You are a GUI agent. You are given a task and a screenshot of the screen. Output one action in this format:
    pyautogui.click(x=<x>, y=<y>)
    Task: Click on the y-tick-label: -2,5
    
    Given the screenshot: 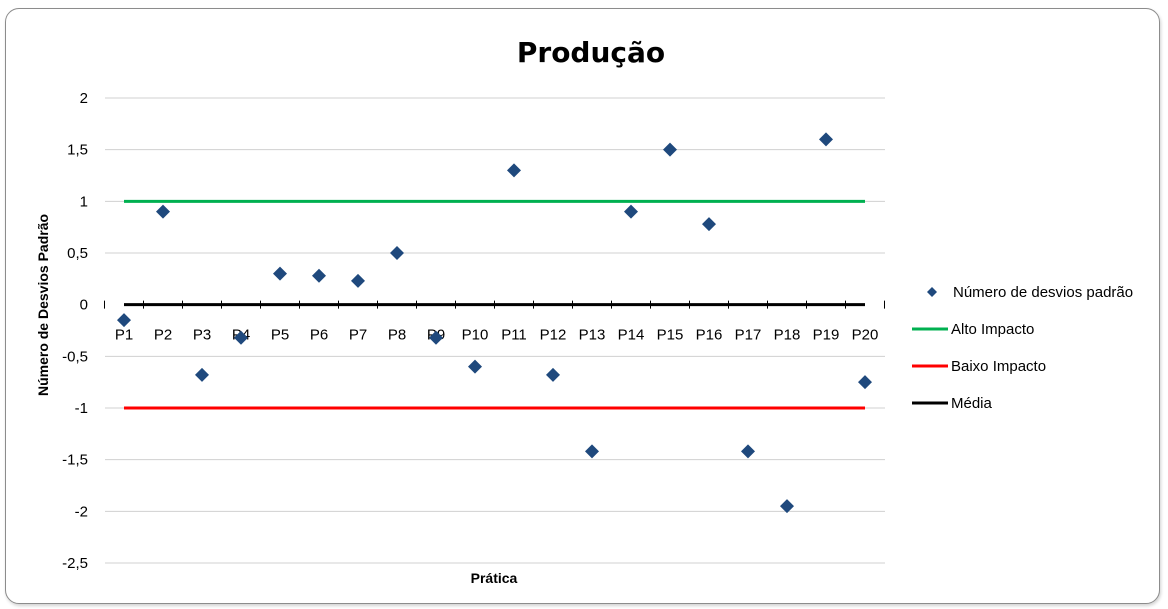 What is the action you would take?
    pyautogui.click(x=75, y=563)
    